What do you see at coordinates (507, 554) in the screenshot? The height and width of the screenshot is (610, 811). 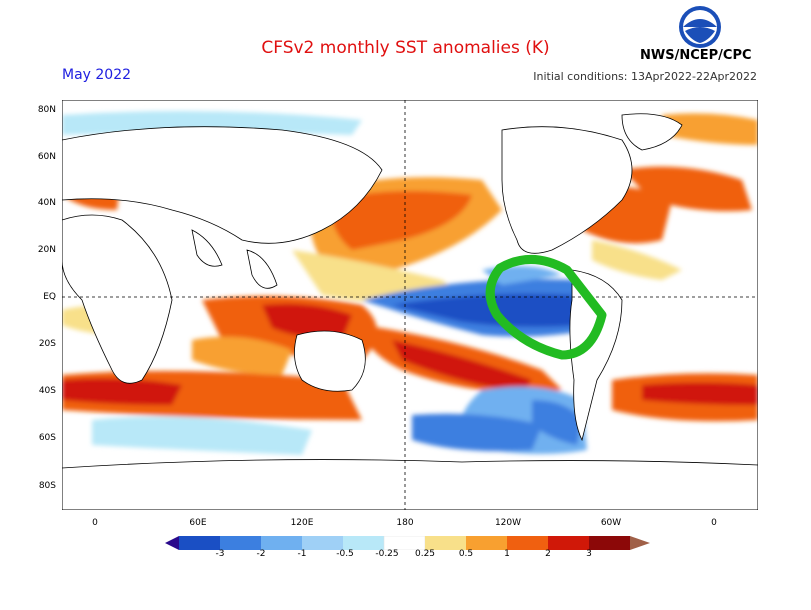 I see `colorbar-label: 1` at bounding box center [507, 554].